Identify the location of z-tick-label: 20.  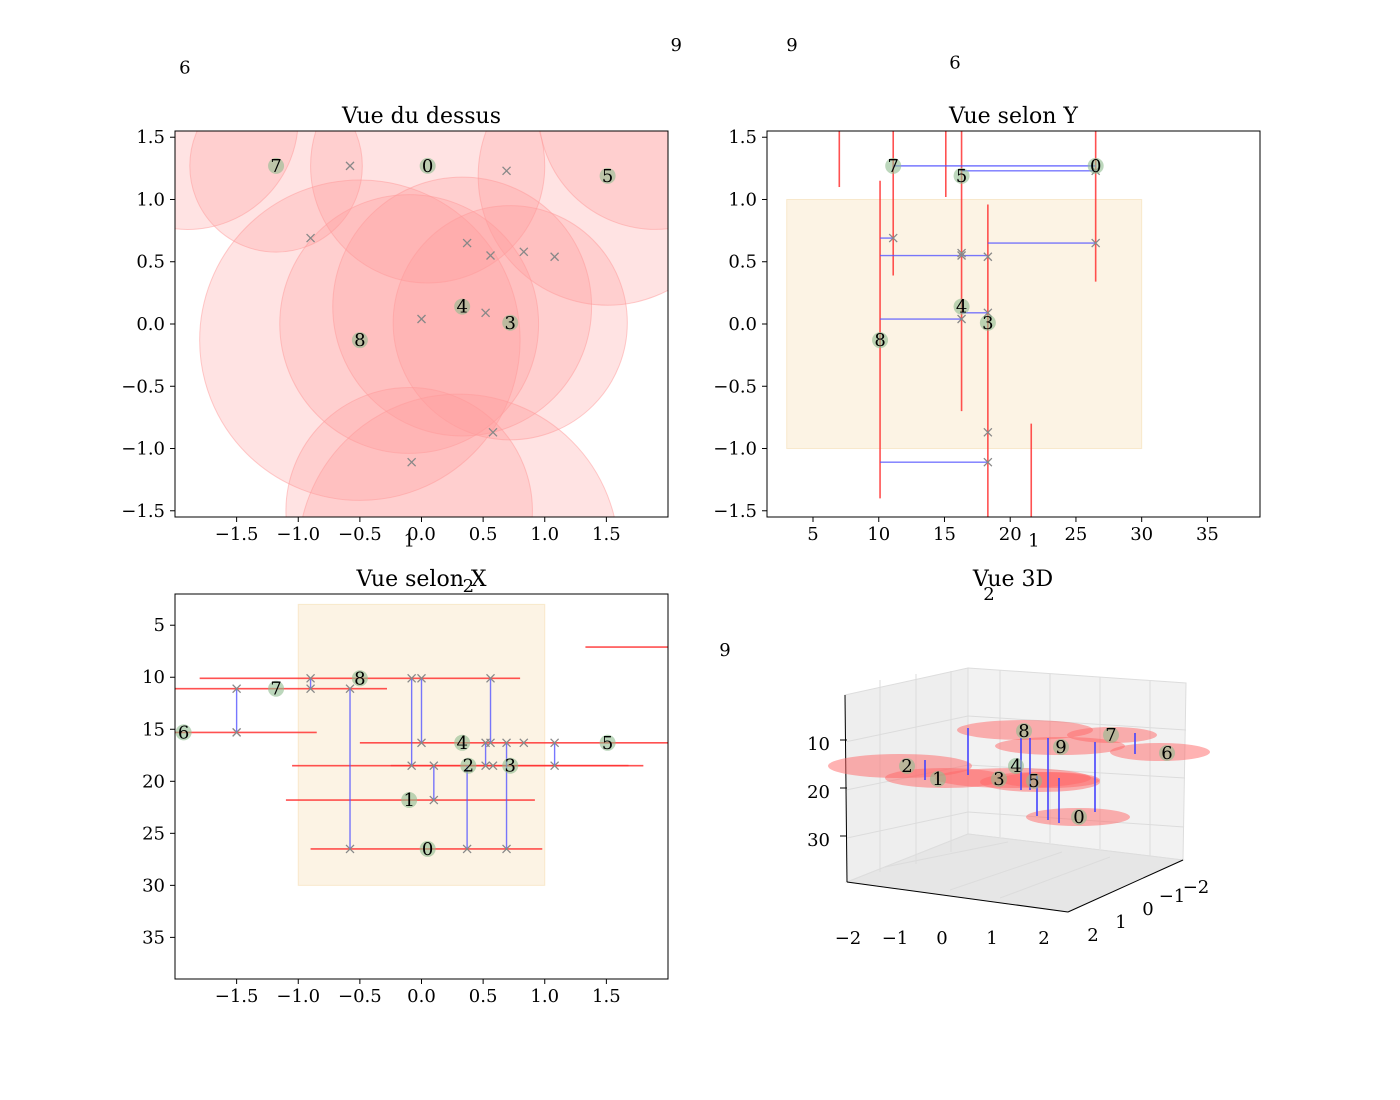
(818, 792).